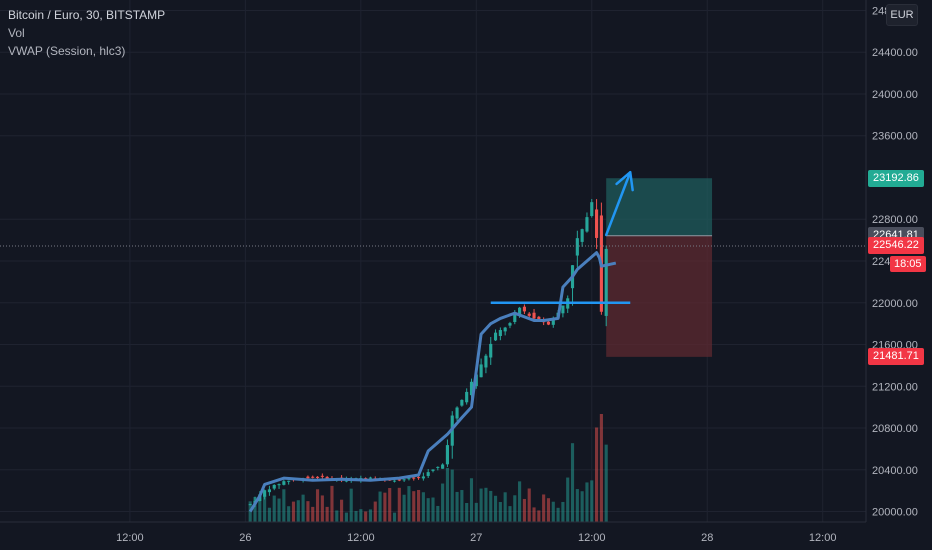 This screenshot has height=550, width=932. What do you see at coordinates (659, 296) in the screenshot?
I see `stop-zone` at bounding box center [659, 296].